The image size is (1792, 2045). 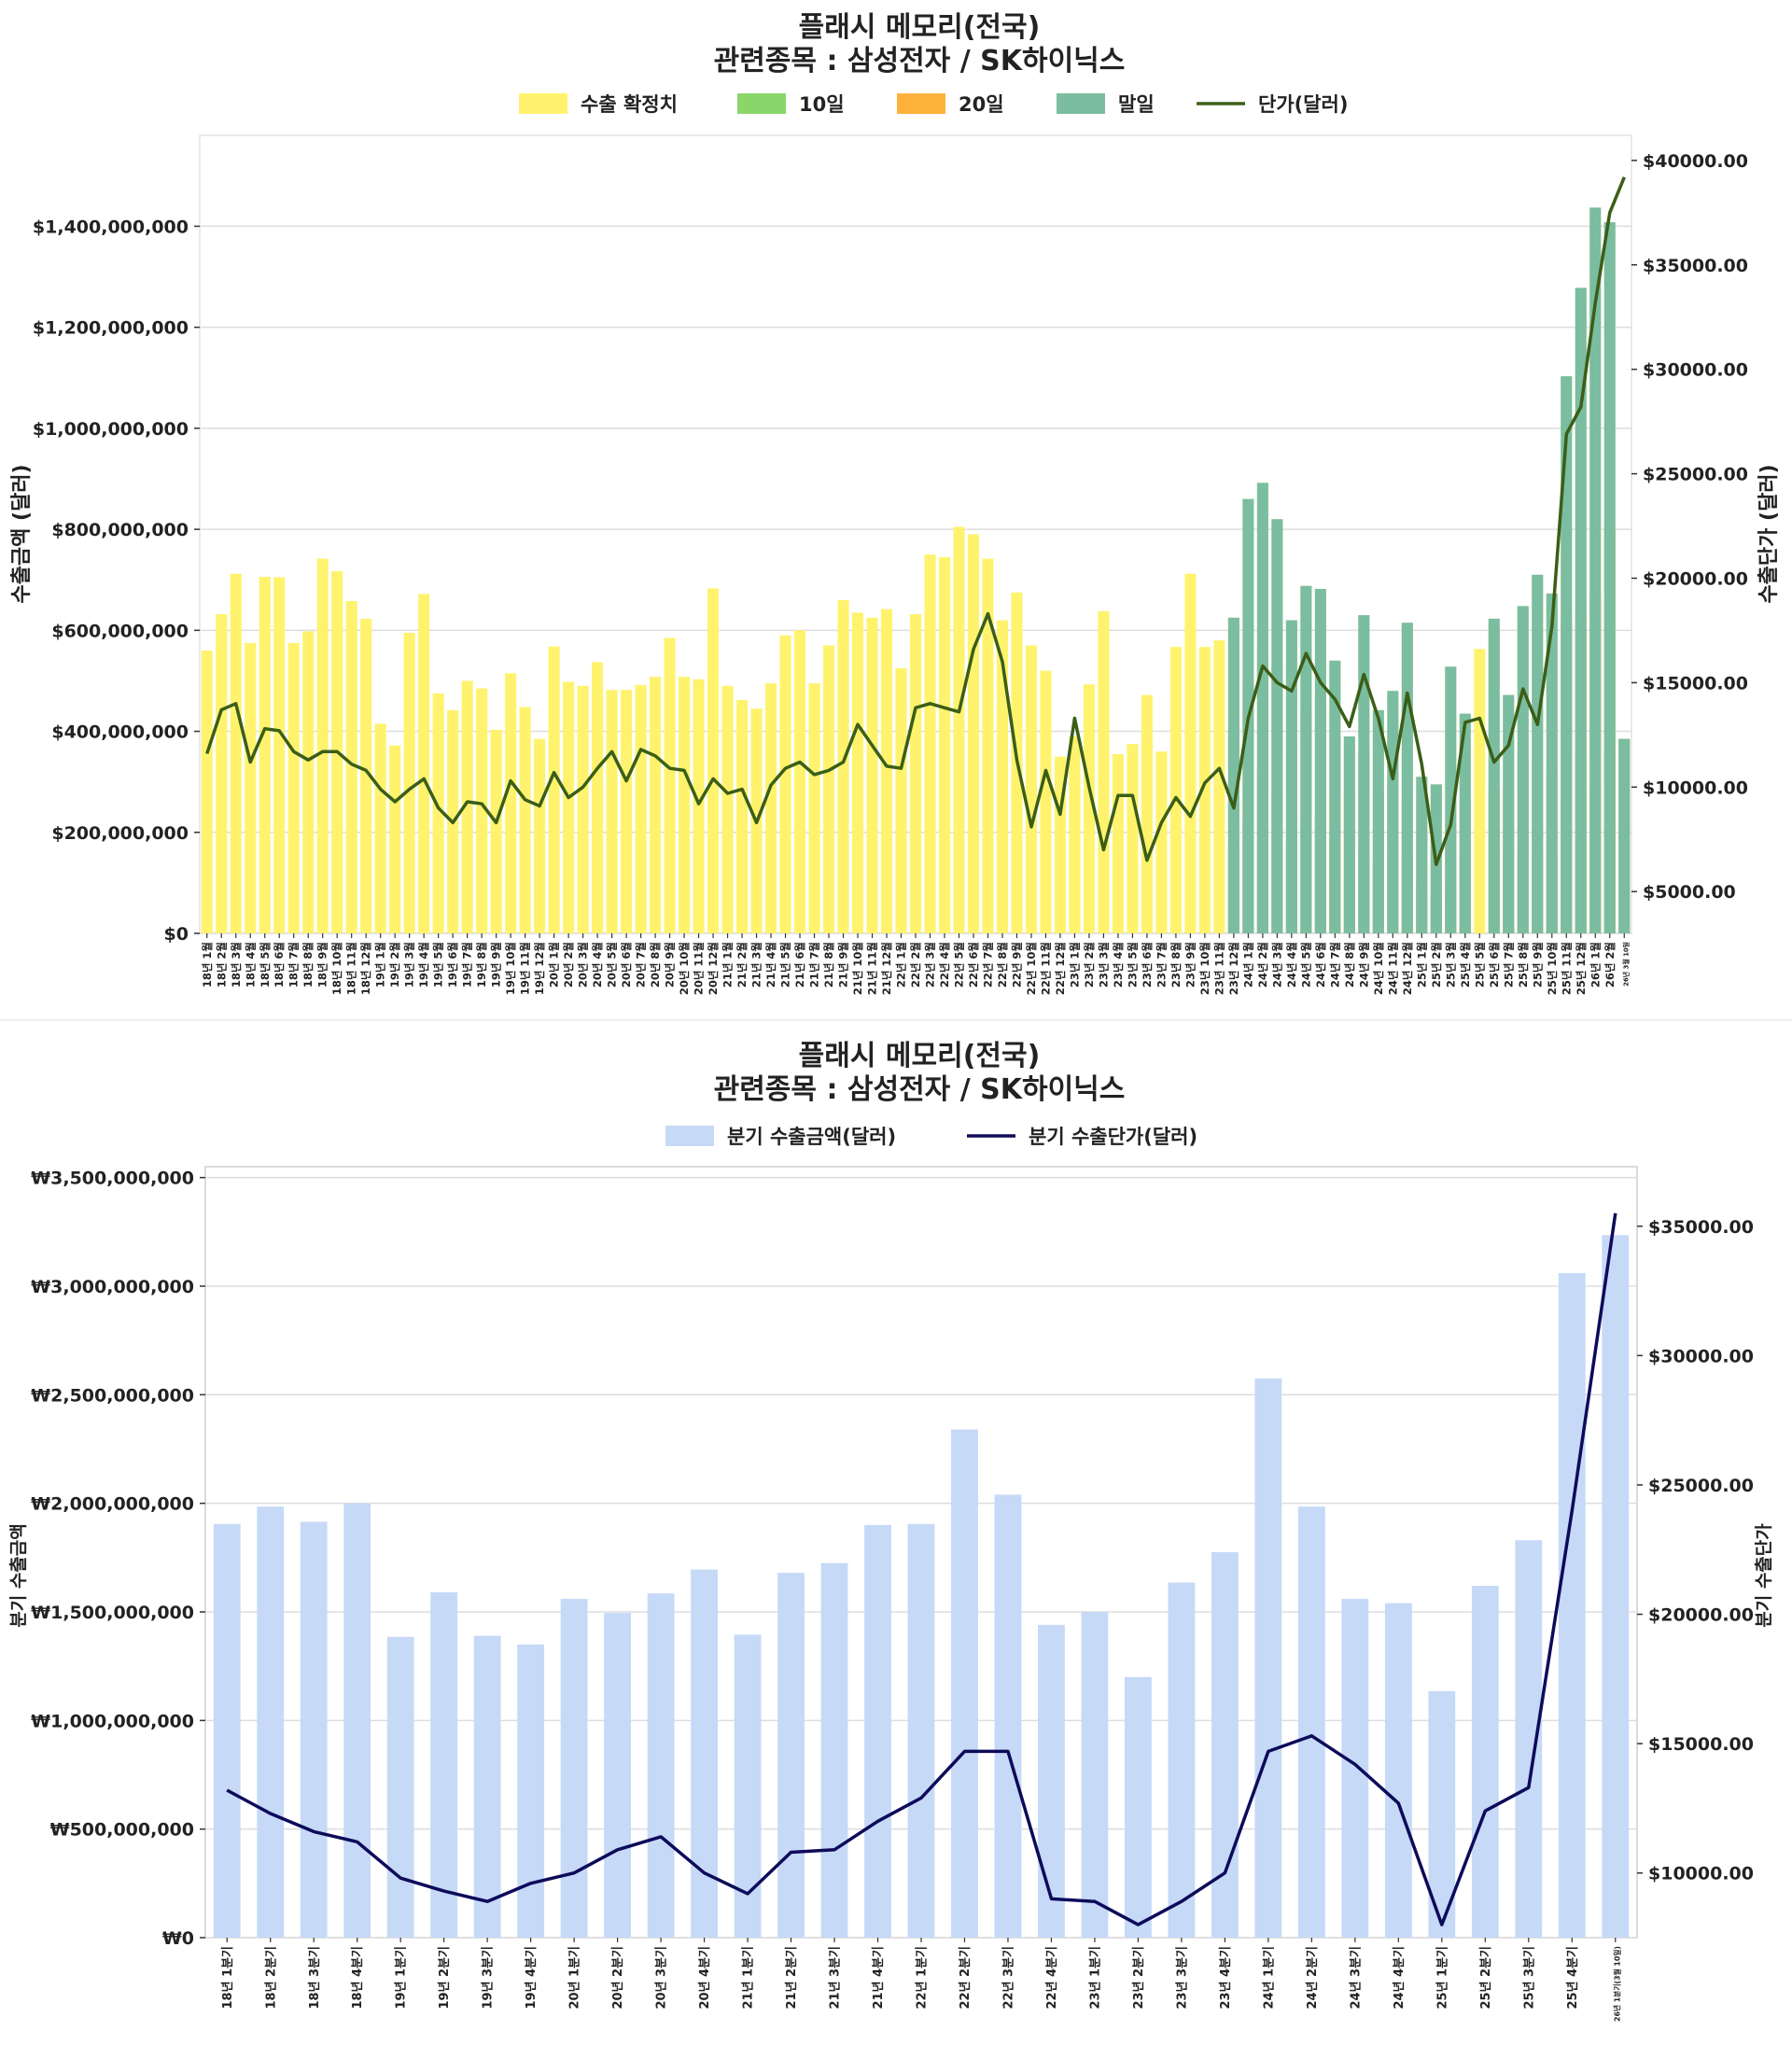 I want to click on x-tick-label: 23년 2월, so click(x=1089, y=964).